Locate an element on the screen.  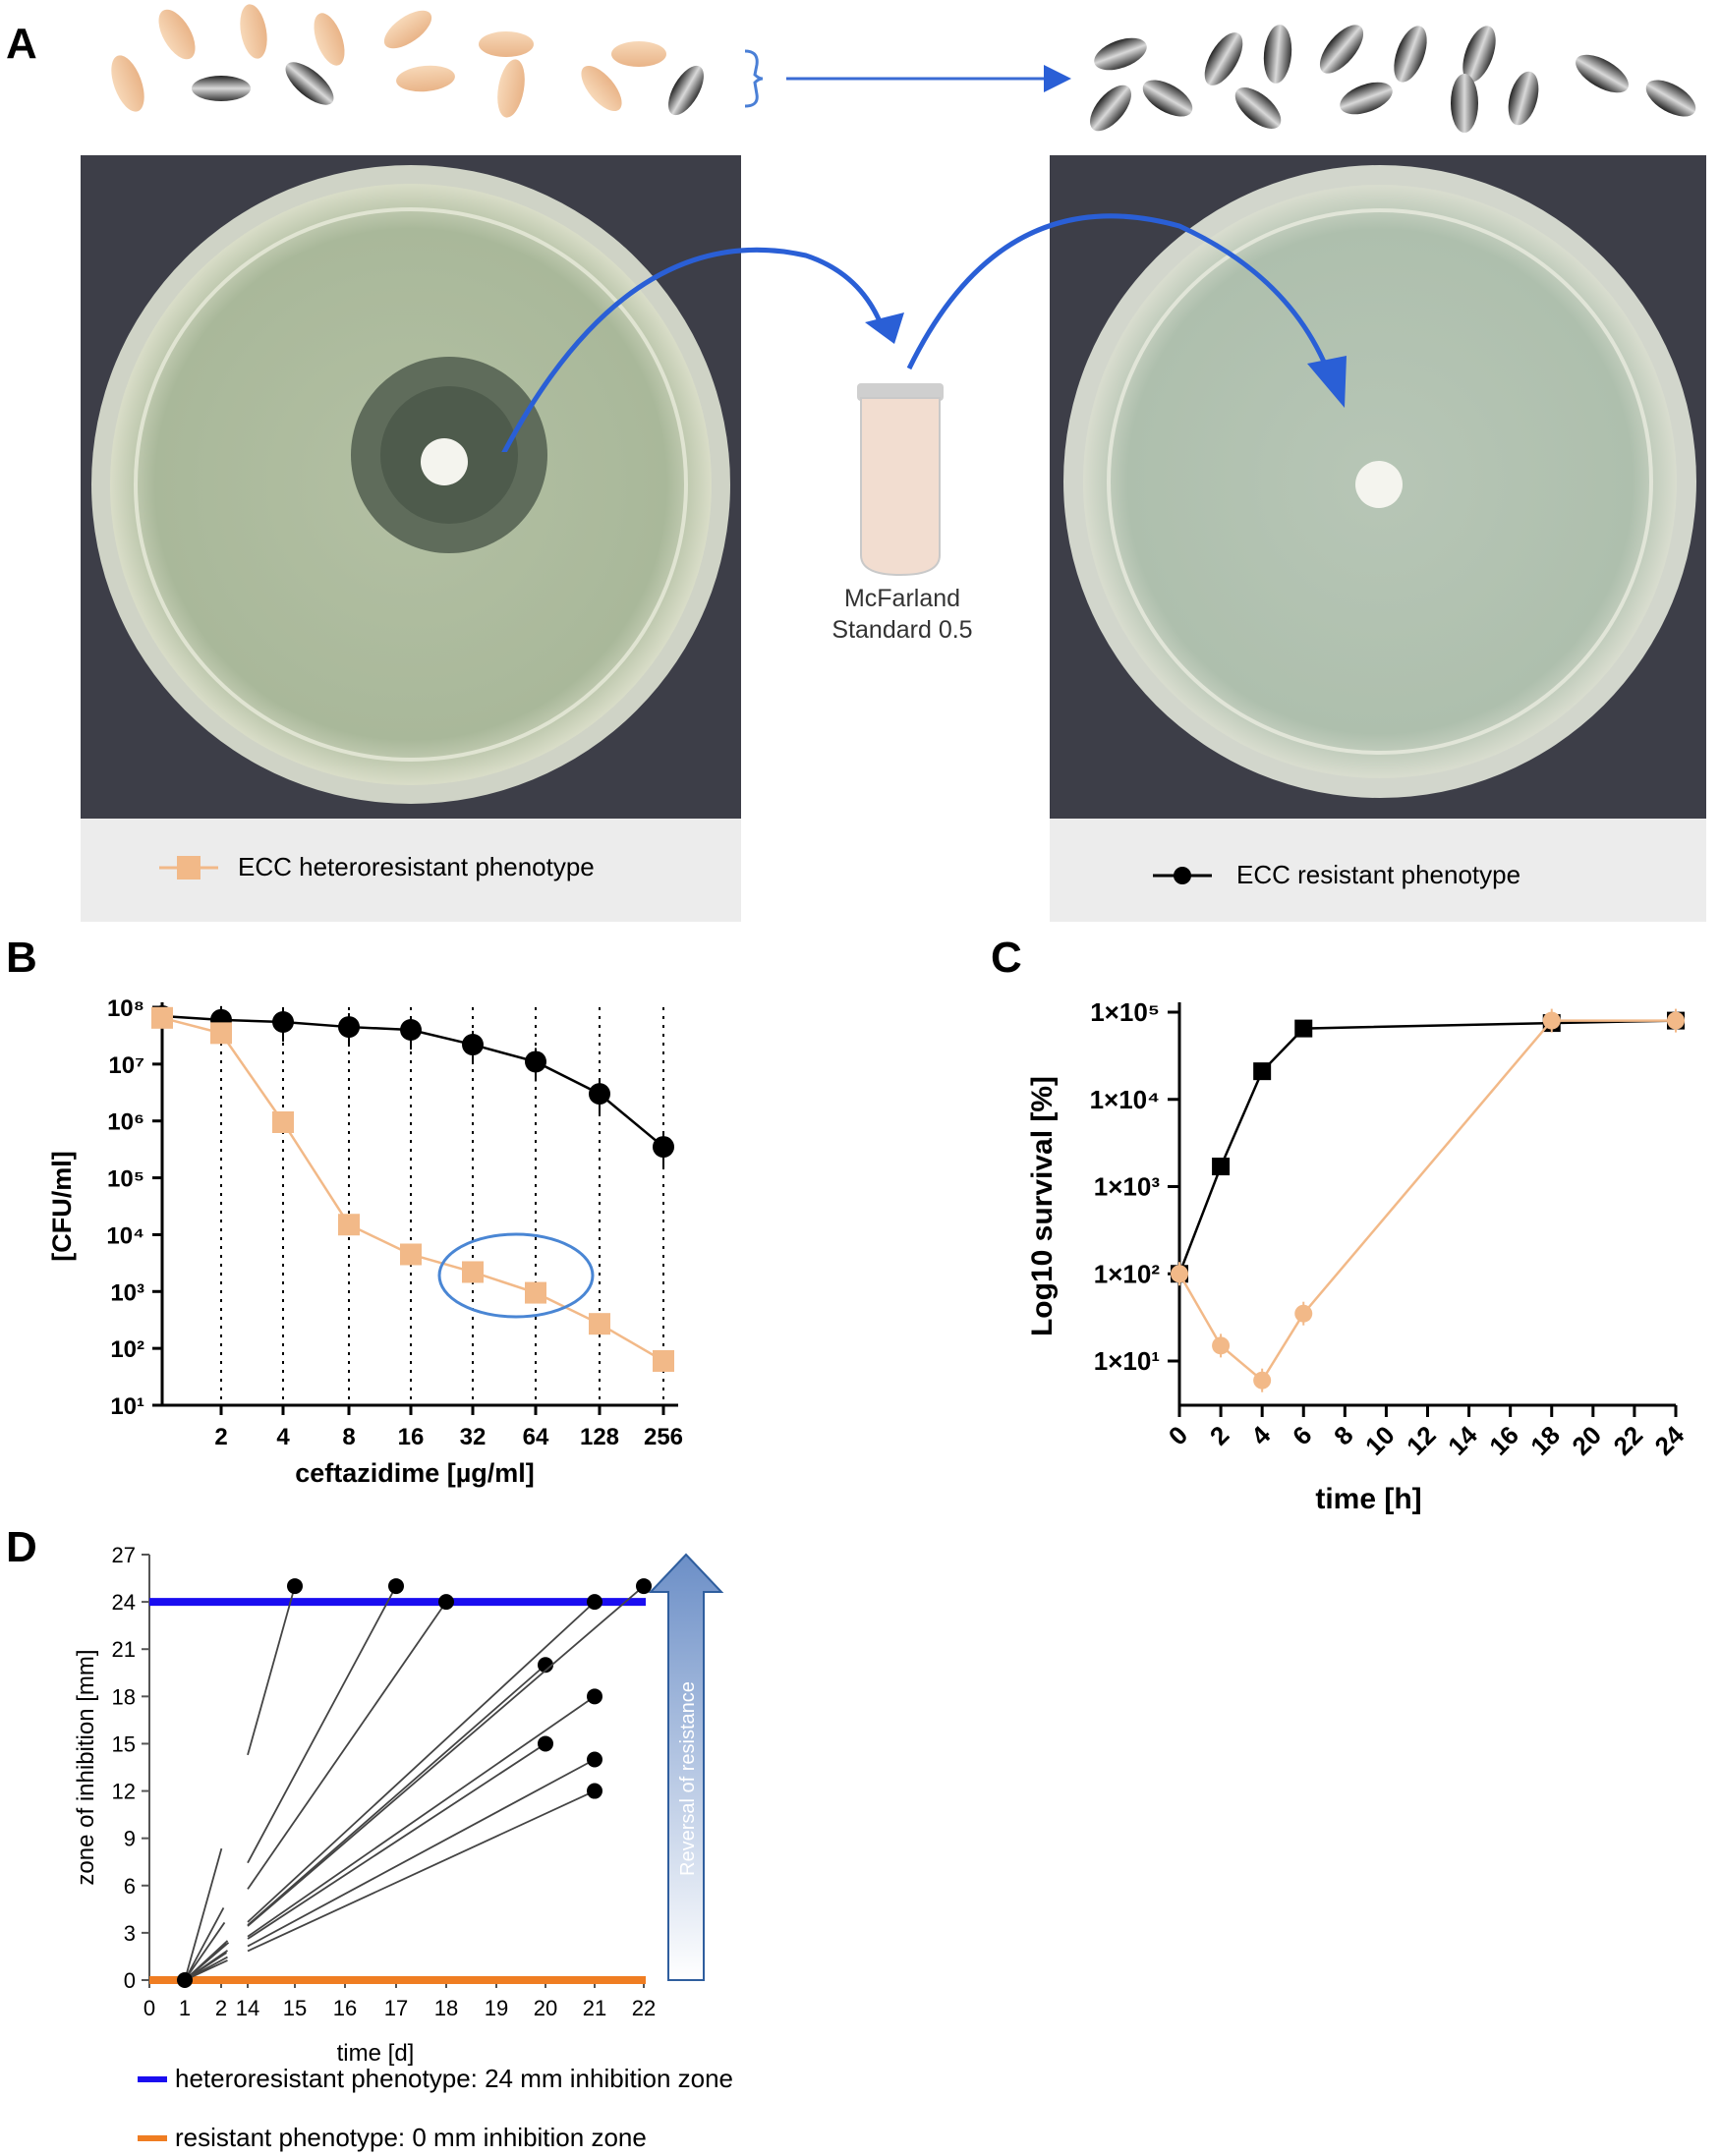
legend-square-marker is located at coordinates (189, 867).